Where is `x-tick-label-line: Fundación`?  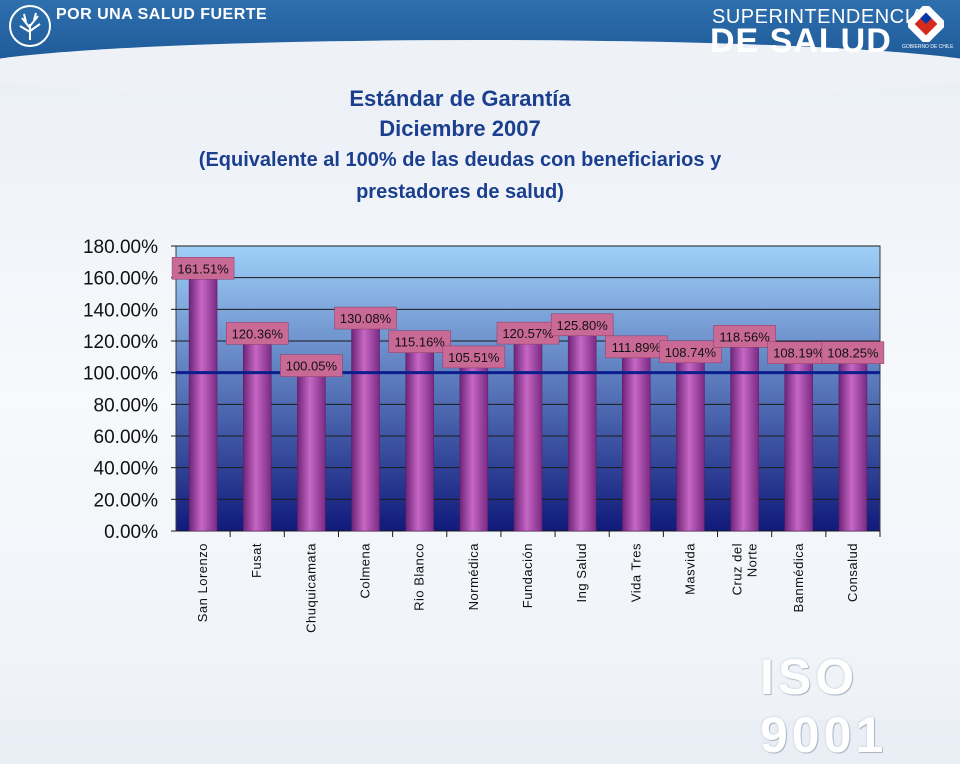
x-tick-label-line: Fundación is located at coordinates (527, 575).